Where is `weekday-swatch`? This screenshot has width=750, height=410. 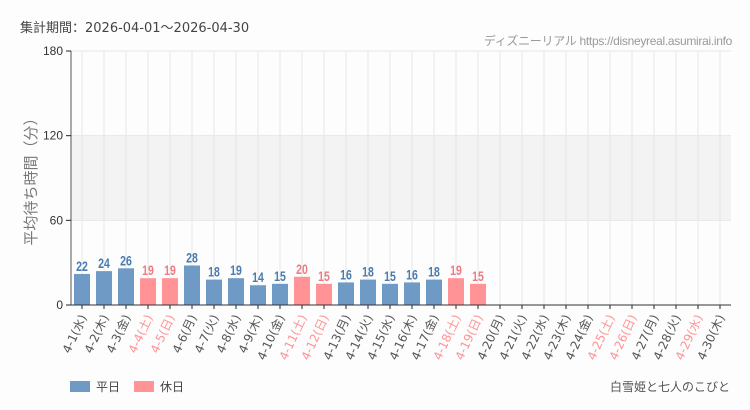
weekday-swatch is located at coordinates (80, 386).